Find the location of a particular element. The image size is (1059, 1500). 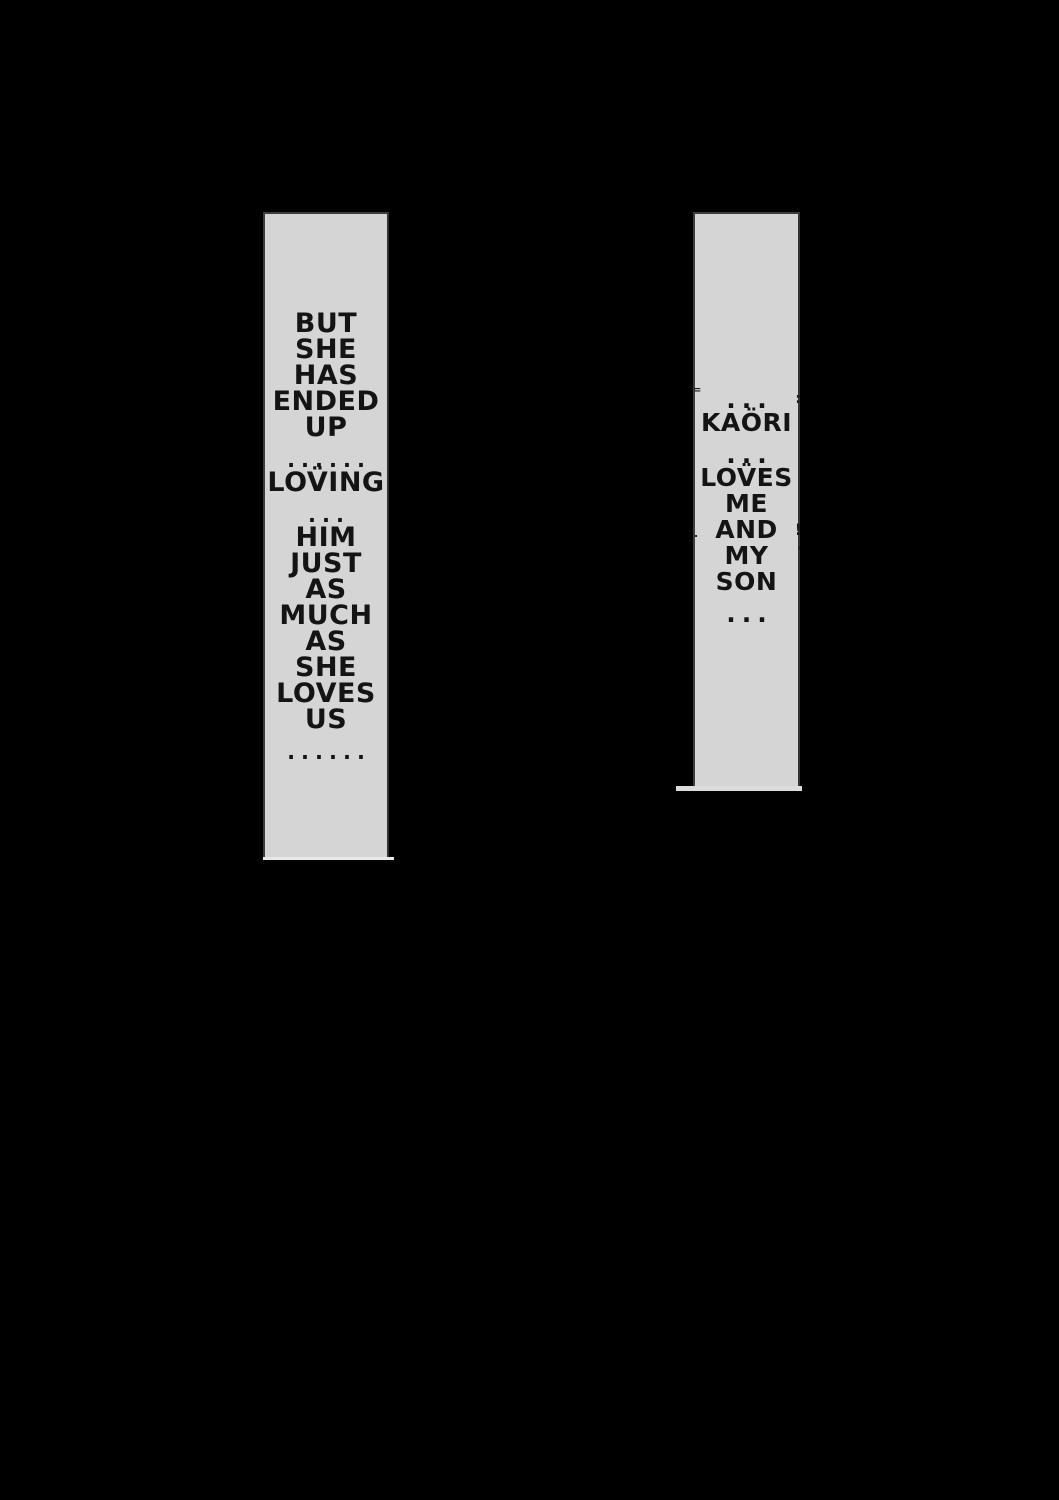

bubble-text-line: ME is located at coordinates (746, 503).